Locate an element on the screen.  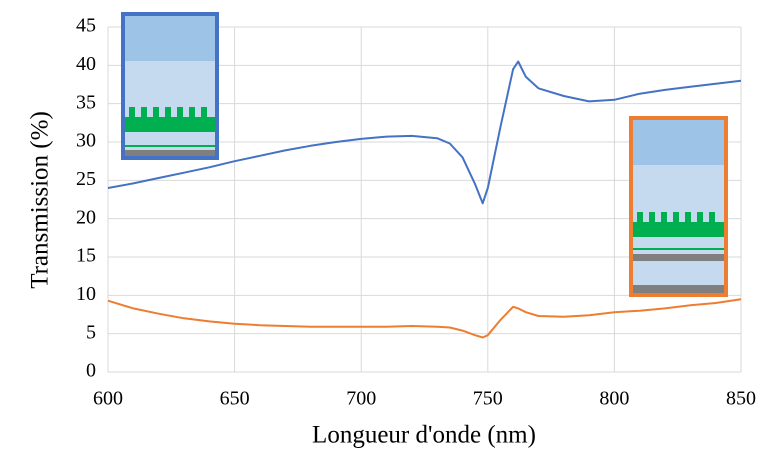
y-tick-label: 45 is located at coordinates (86, 26).